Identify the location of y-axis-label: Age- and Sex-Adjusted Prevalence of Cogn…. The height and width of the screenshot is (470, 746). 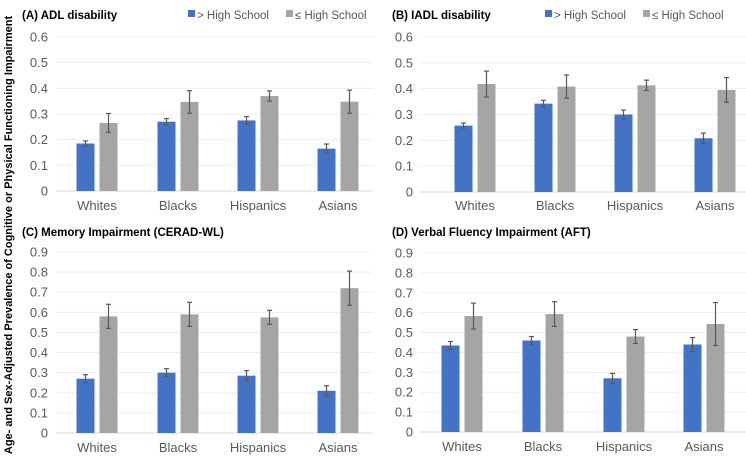
(9, 235).